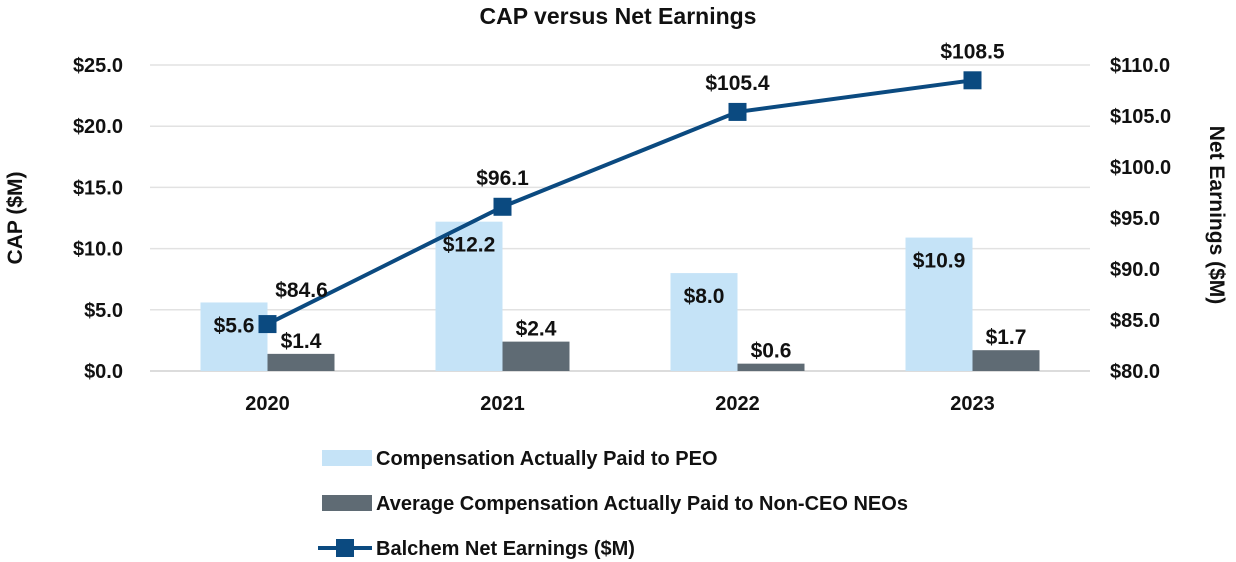  What do you see at coordinates (502, 178) in the screenshot?
I see `data-label-net-earnings: $96.1` at bounding box center [502, 178].